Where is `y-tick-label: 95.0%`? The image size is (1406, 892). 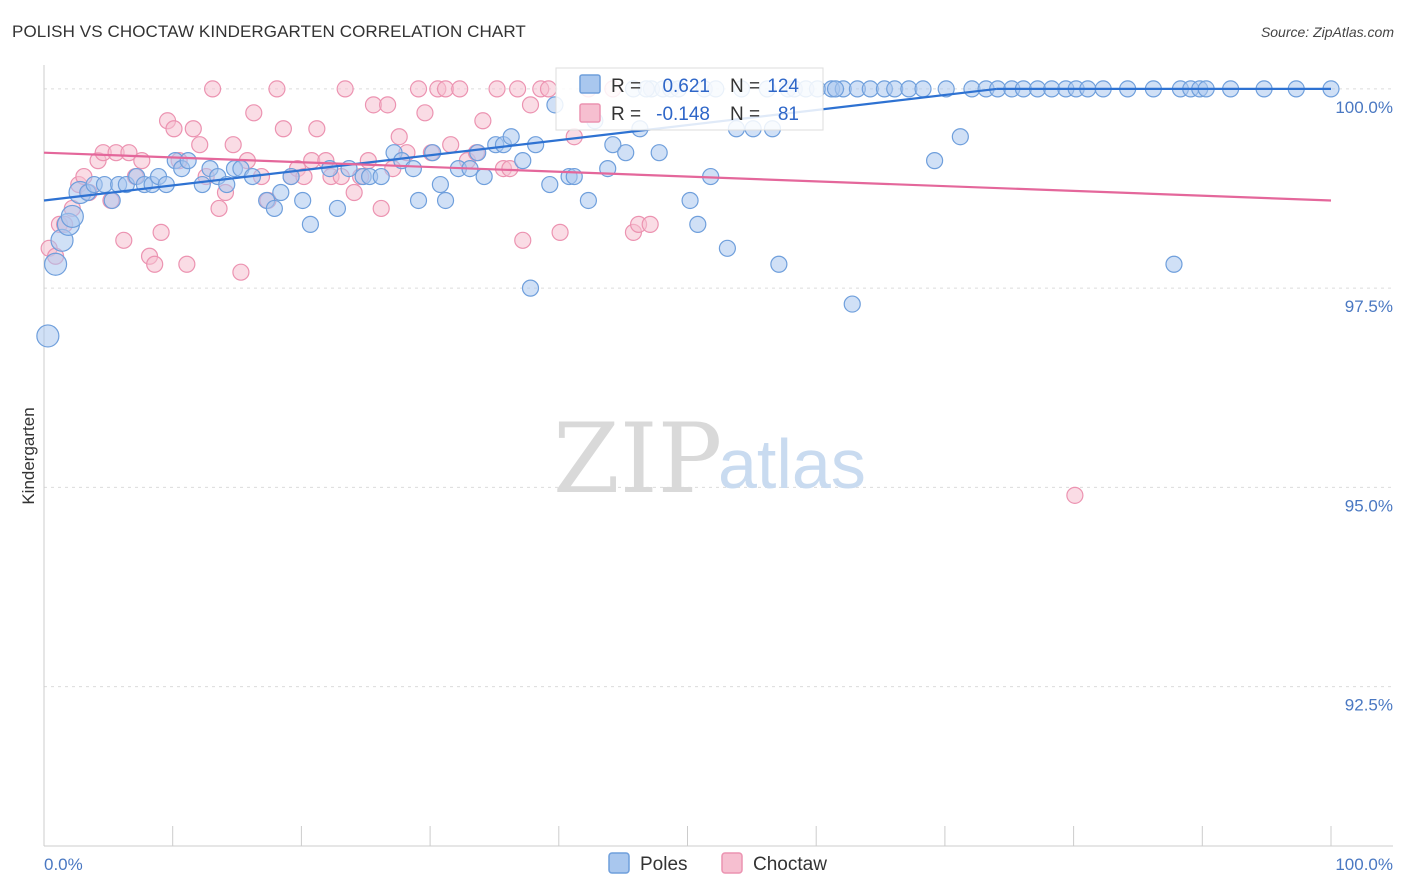
y-tick-label: 95.0% is located at coordinates (1369, 505).